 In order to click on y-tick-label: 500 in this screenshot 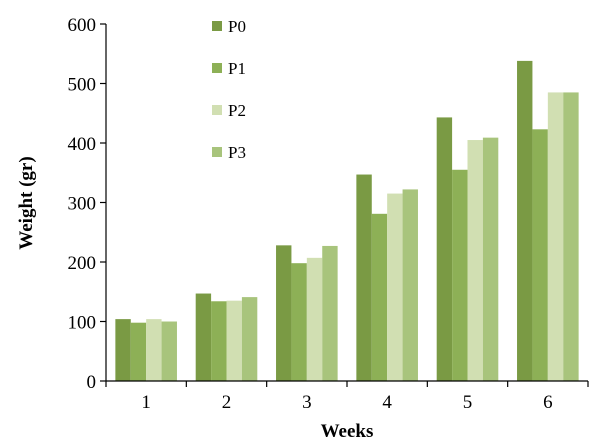, I will do `click(82, 85)`.